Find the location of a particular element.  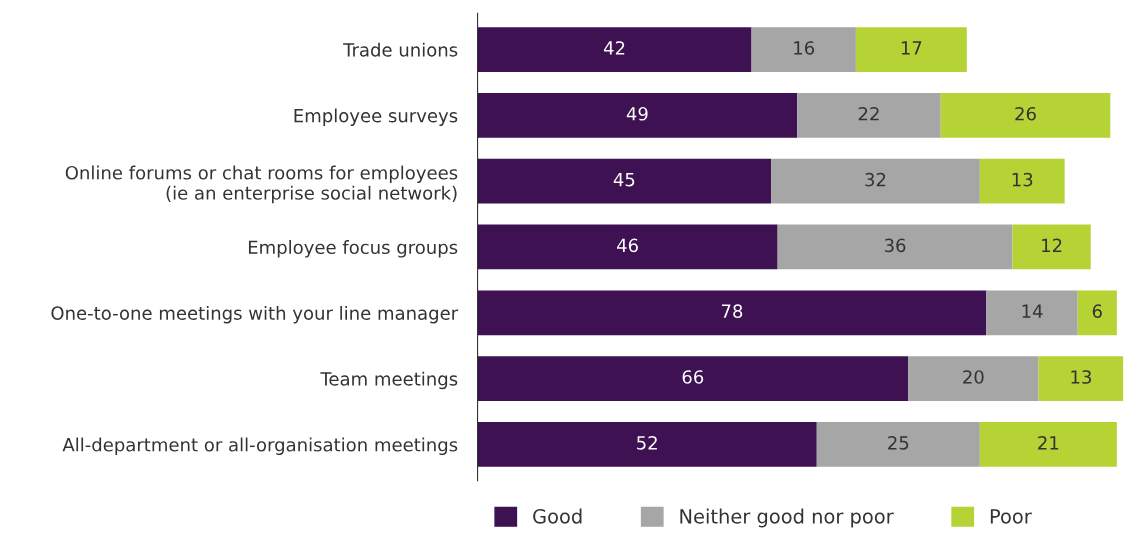

y-tick-label: Team meetings is located at coordinates (389, 380).